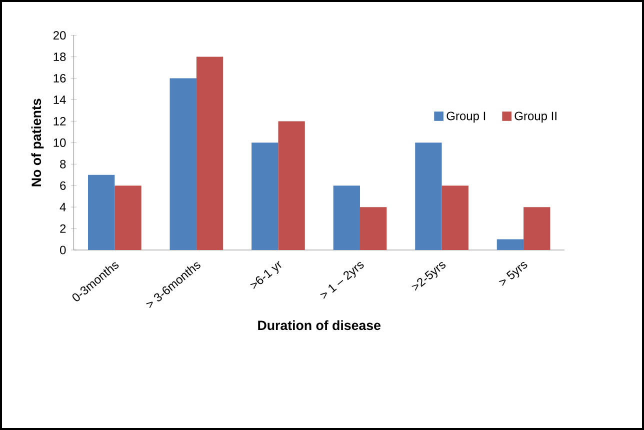  What do you see at coordinates (513, 274) in the screenshot?
I see `x-tick-label: > 5yrs` at bounding box center [513, 274].